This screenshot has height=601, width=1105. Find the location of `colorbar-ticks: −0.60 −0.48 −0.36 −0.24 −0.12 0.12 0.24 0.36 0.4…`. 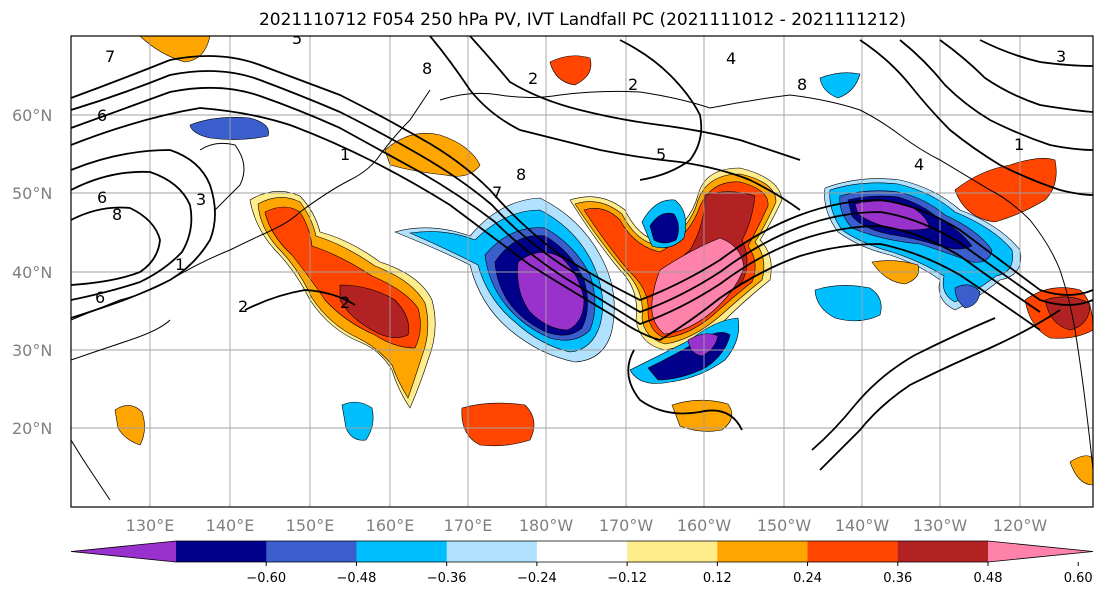

colorbar-ticks: −0.60 −0.48 −0.36 −0.24 −0.12 0.12 0.24 0.36 0.4… is located at coordinates (669, 574).